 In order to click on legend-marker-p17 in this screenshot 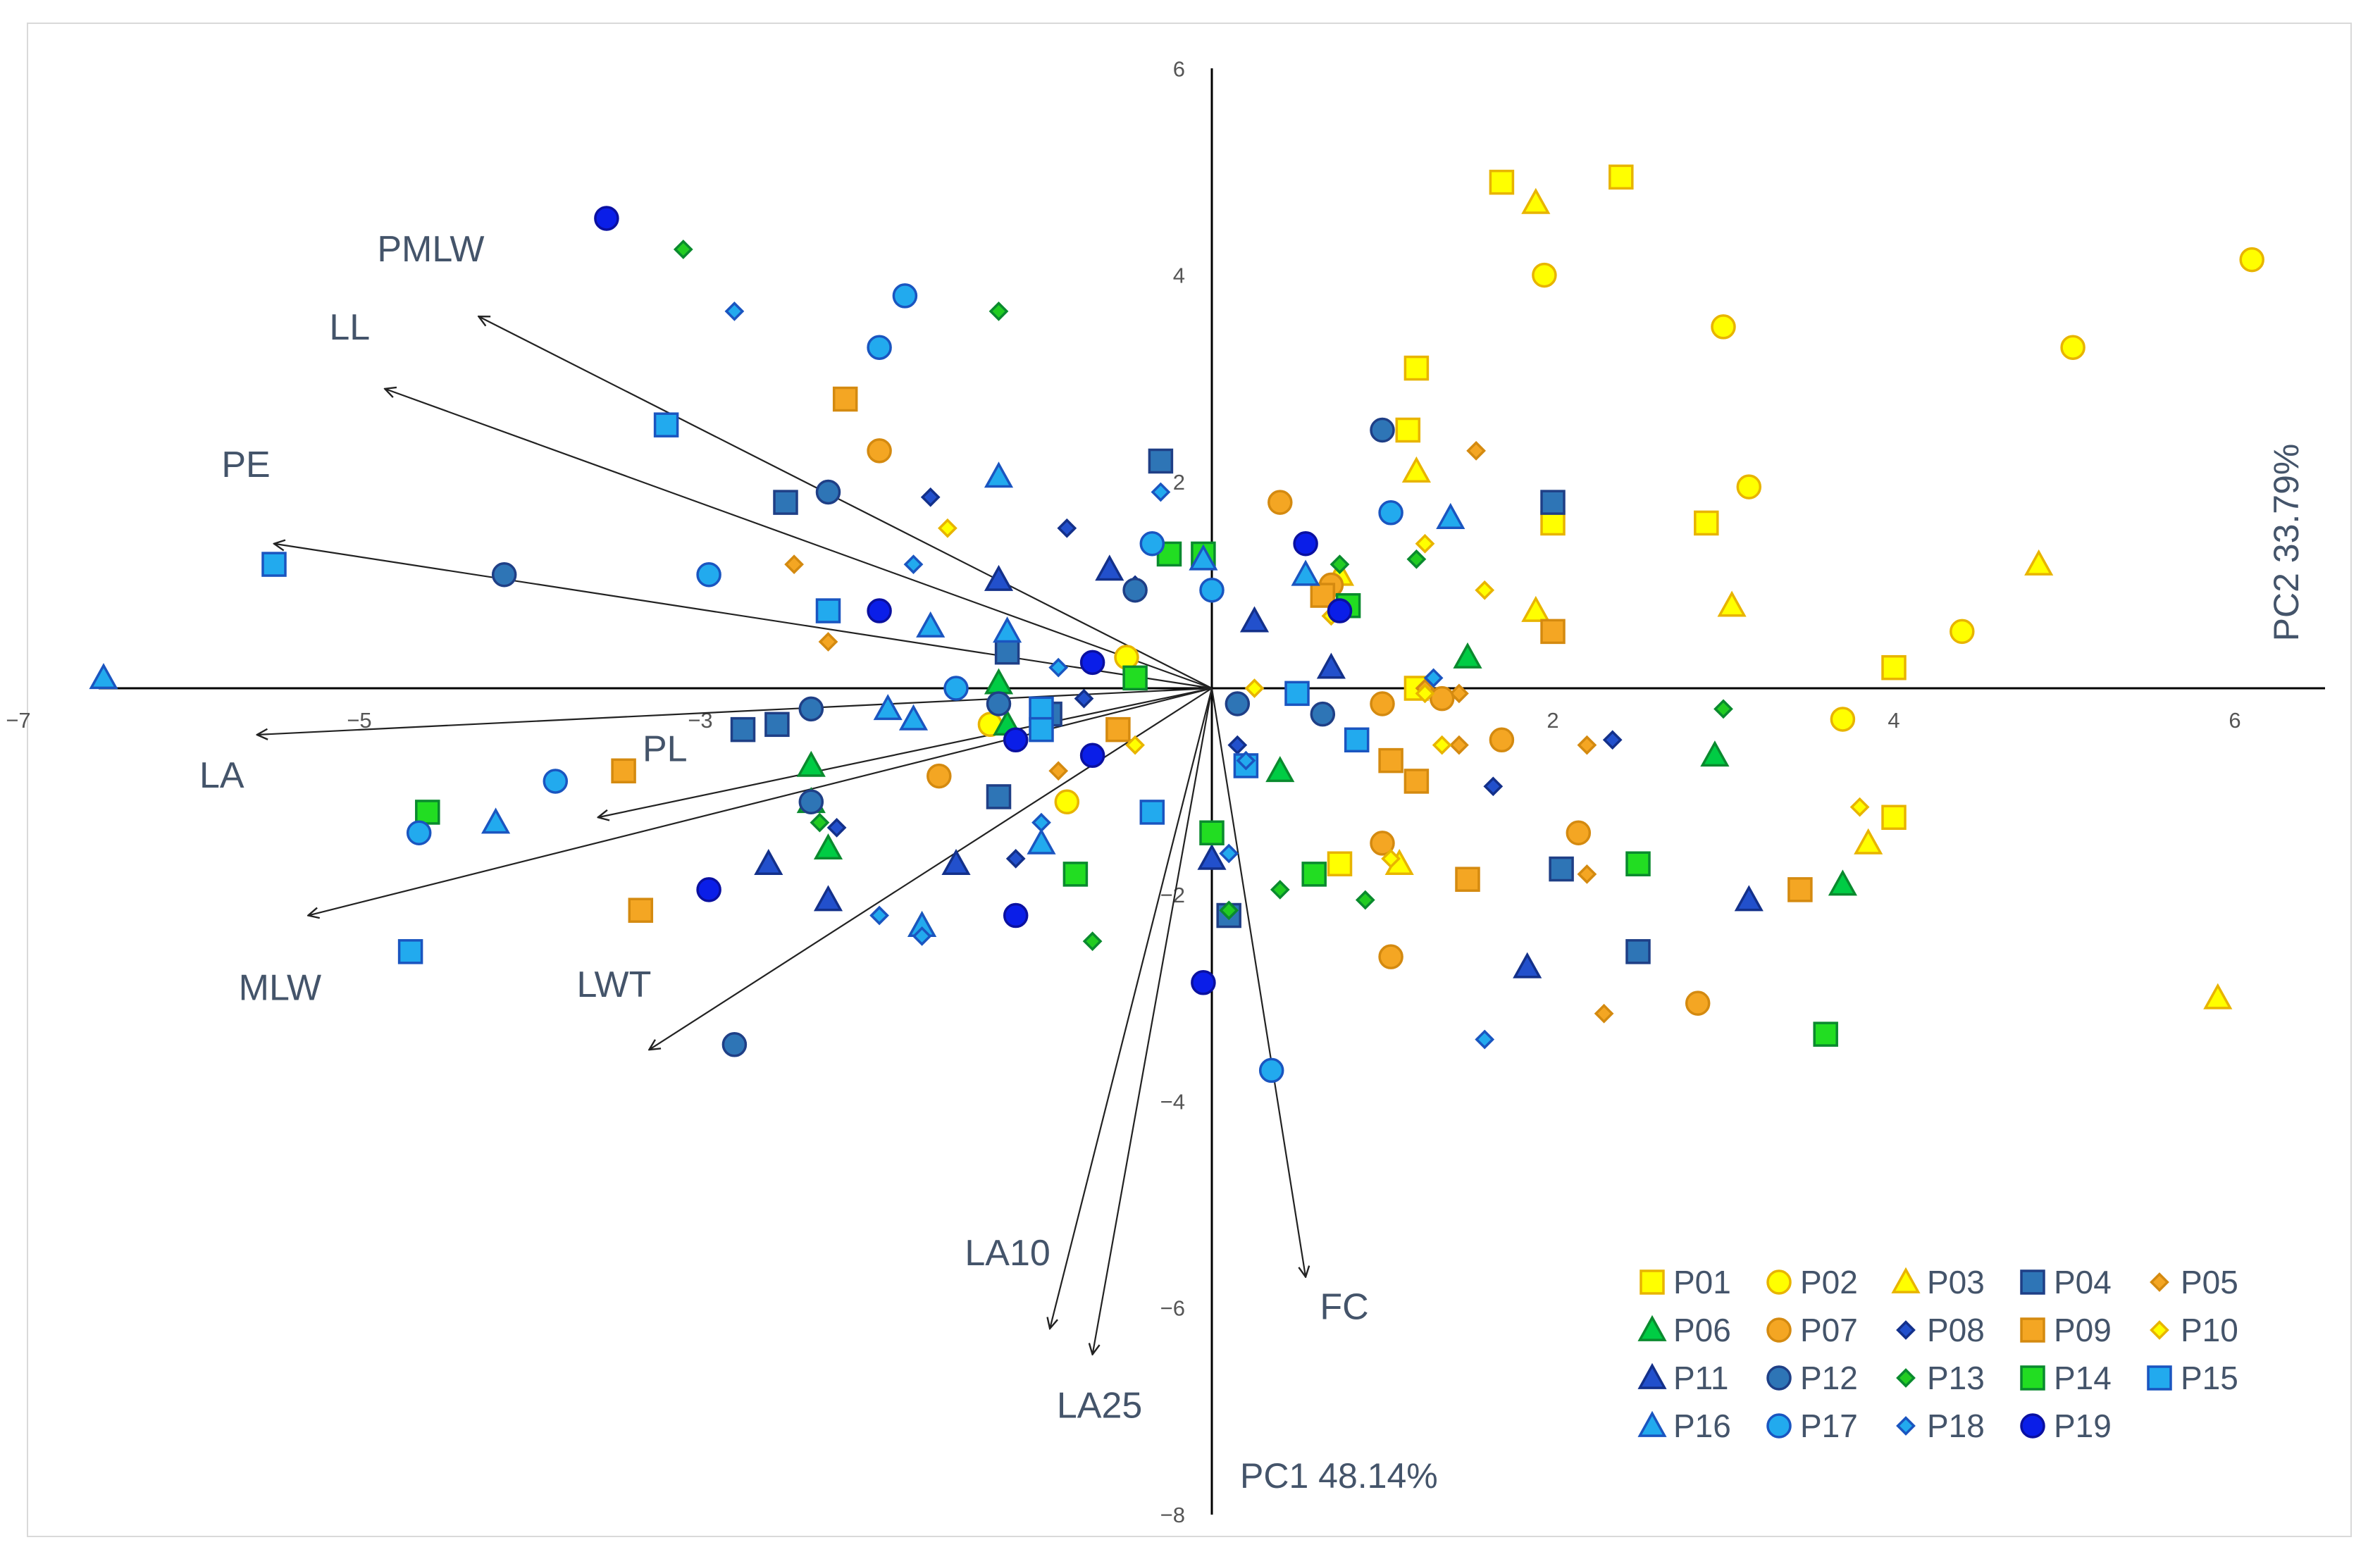, I will do `click(1779, 1426)`.